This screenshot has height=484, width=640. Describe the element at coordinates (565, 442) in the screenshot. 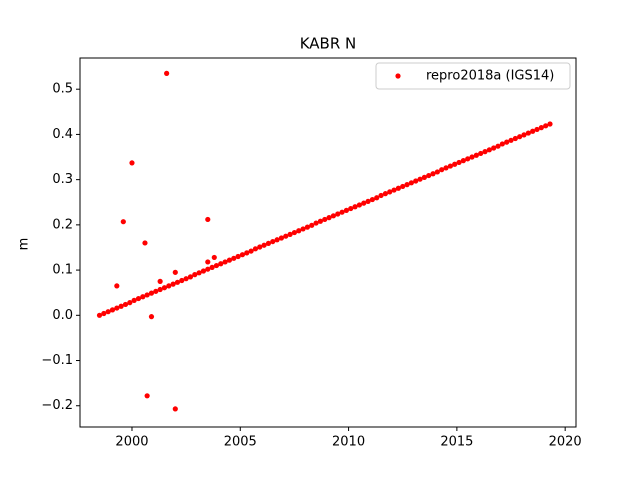

I see `x-tick-label: 2020` at that location.